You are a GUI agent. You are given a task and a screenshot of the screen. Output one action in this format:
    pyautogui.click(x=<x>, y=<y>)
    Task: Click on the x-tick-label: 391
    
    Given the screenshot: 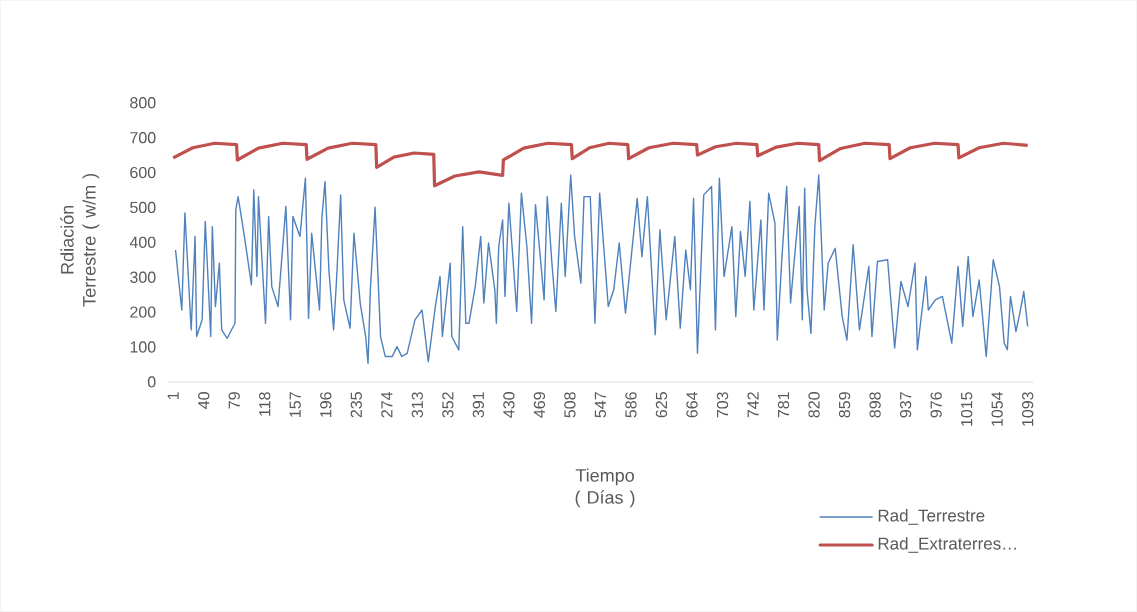 What is the action you would take?
    pyautogui.click(x=478, y=405)
    